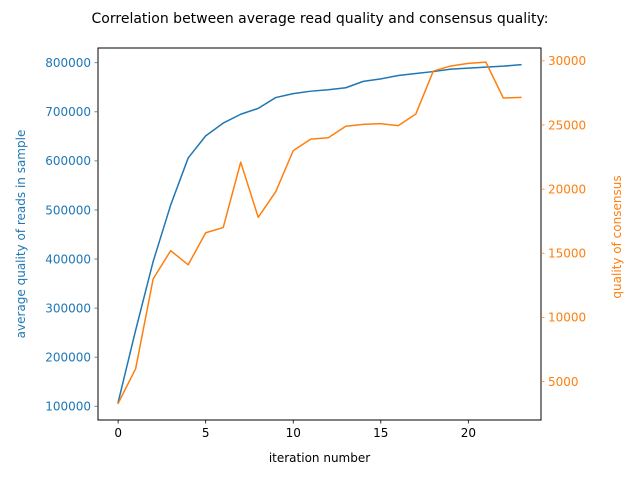 The image size is (640, 480). I want to click on x-axis: 0 5 10 15 20, so click(295, 430).